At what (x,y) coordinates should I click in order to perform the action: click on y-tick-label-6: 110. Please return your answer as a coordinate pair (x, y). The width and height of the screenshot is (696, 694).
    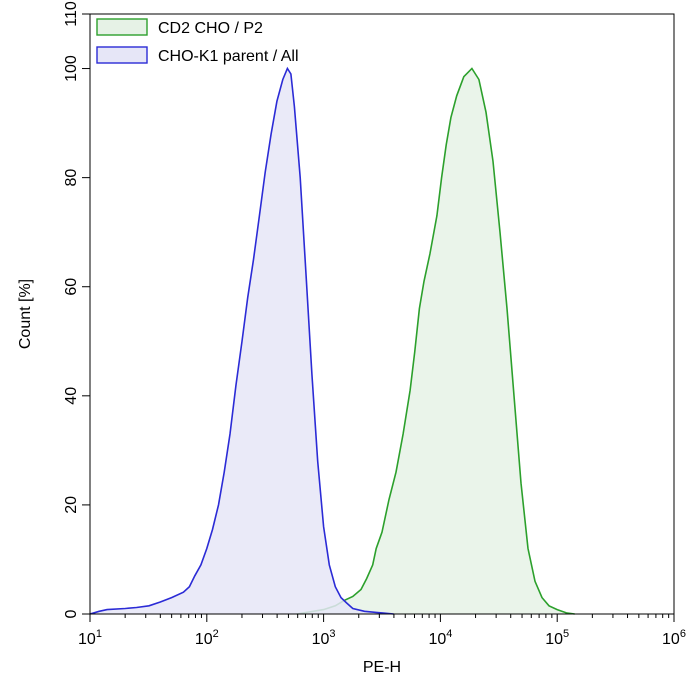
    Looking at the image, I should click on (71, 14).